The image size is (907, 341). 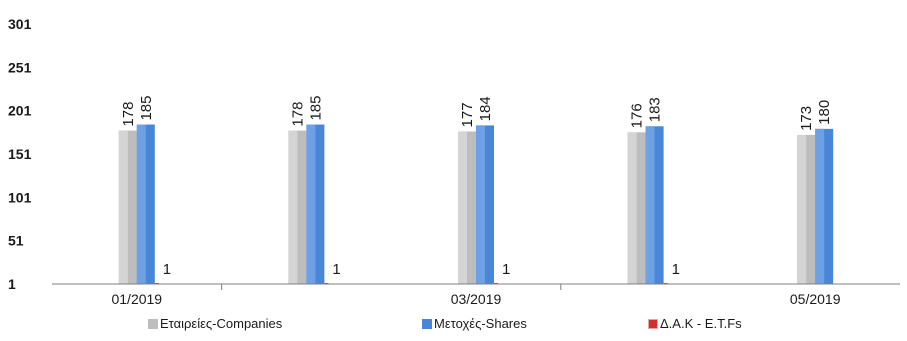 I want to click on x-tick-label: 03/2019, so click(x=476, y=299).